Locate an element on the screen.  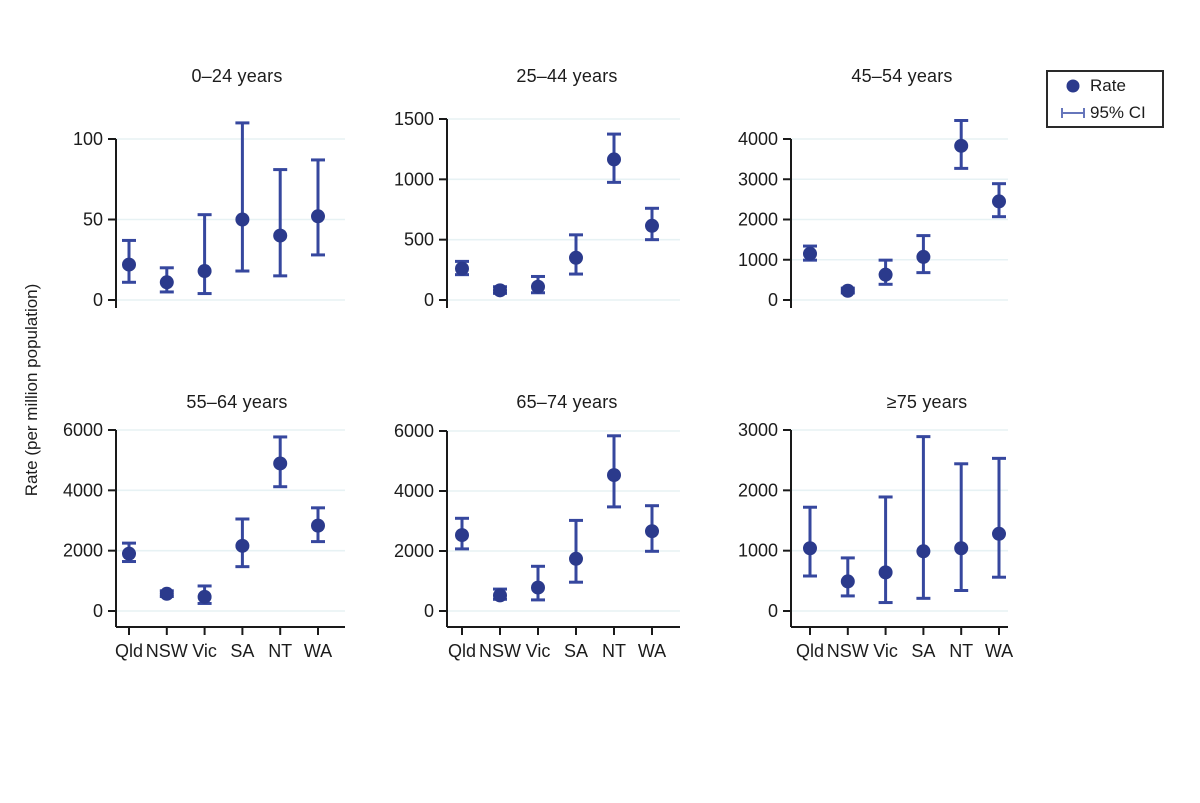
panel-title-0-24: 0–24 years is located at coordinates (237, 76).